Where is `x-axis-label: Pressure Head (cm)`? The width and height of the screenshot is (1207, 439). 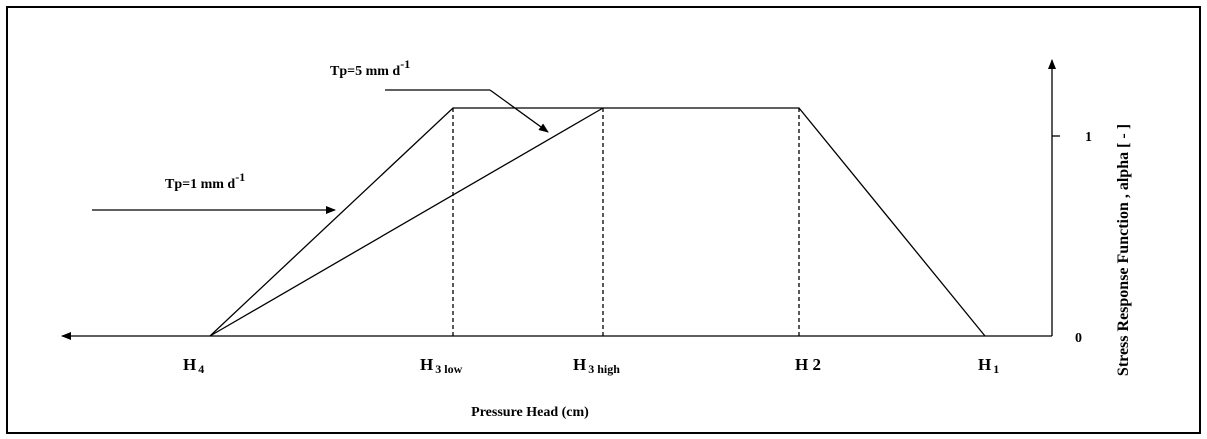 x-axis-label: Pressure Head (cm) is located at coordinates (530, 412).